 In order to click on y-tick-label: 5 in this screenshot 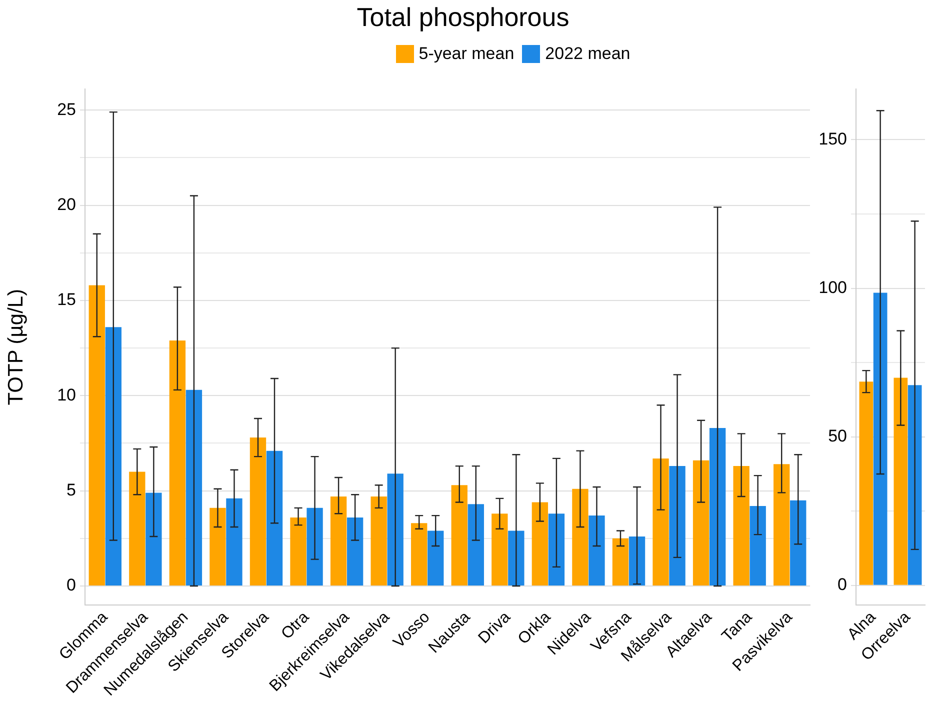, I will do `click(71, 490)`.